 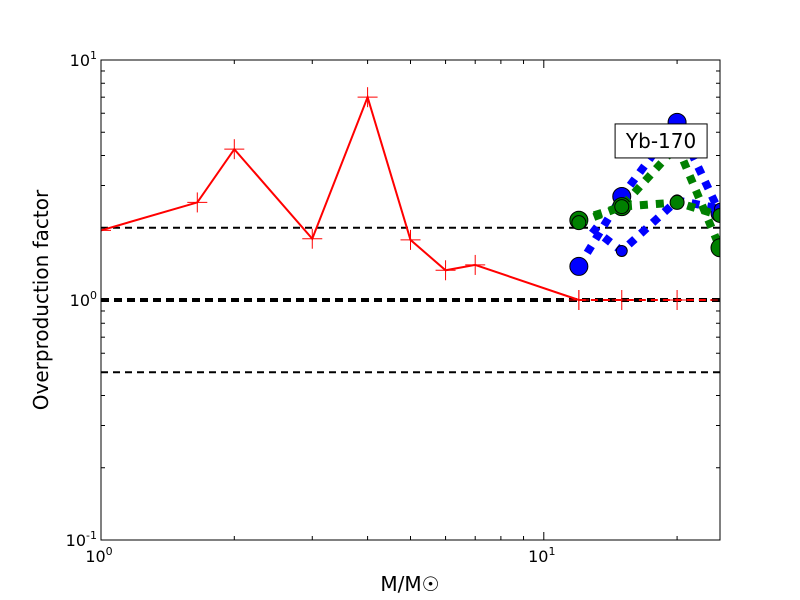 What do you see at coordinates (41, 299) in the screenshot?
I see `y-axis-label: Overproduction factor` at bounding box center [41, 299].